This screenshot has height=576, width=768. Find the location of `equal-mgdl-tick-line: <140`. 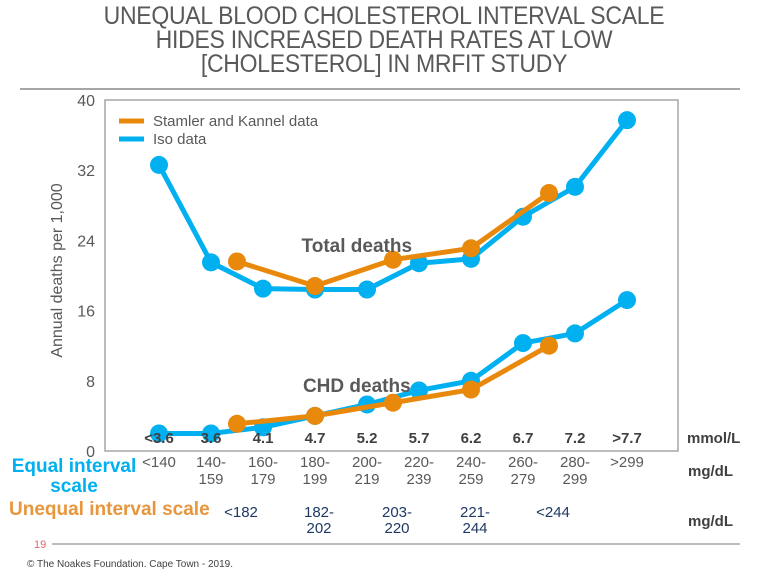

equal-mgdl-tick-line: <140 is located at coordinates (159, 462).